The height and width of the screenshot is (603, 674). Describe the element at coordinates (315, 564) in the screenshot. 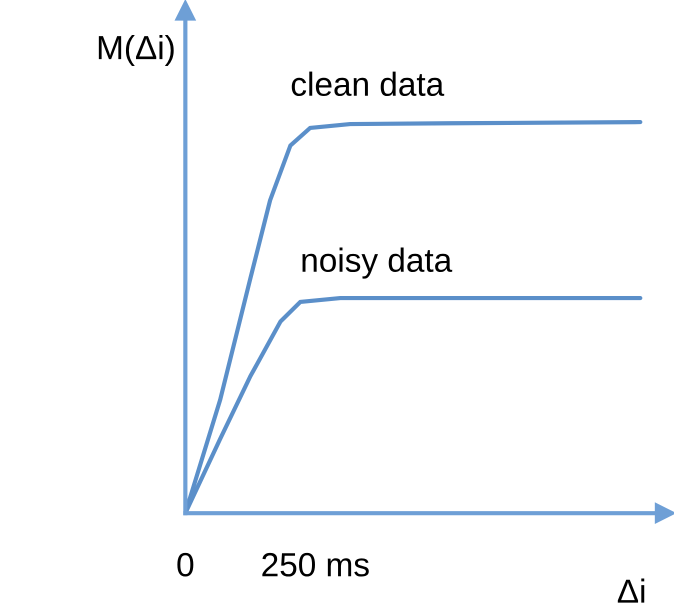

I see `x-tick-label: 250 ms` at that location.